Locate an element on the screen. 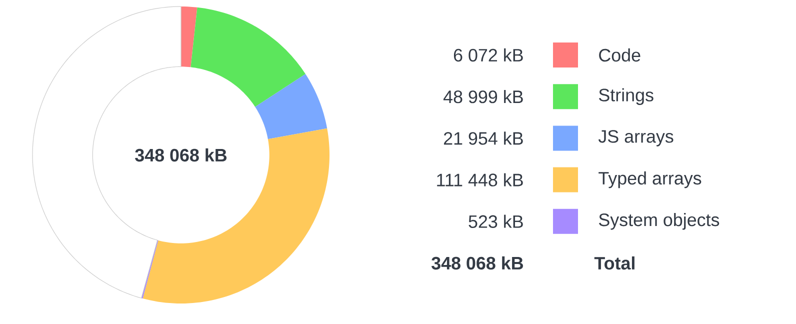 The image size is (796, 324). data-label: 6 072 kB is located at coordinates (488, 55).